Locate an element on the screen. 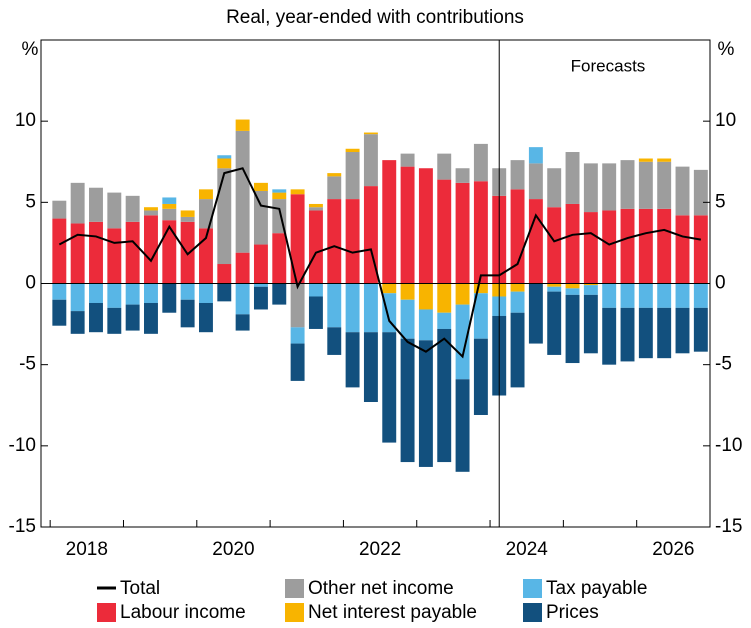  forecast-annotation: Forecasts is located at coordinates (608, 65).